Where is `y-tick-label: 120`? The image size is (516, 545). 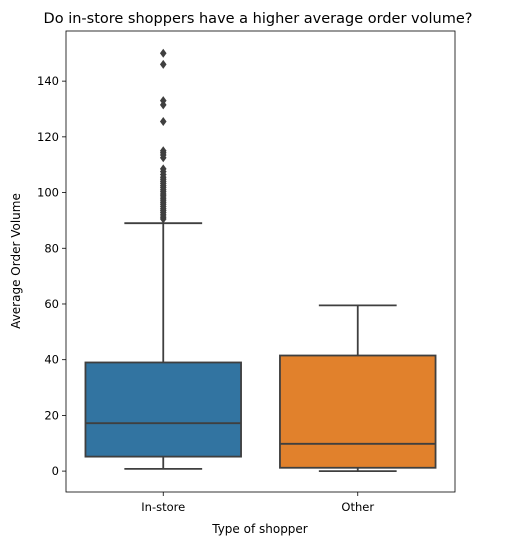
y-tick-label: 120 is located at coordinates (48, 137).